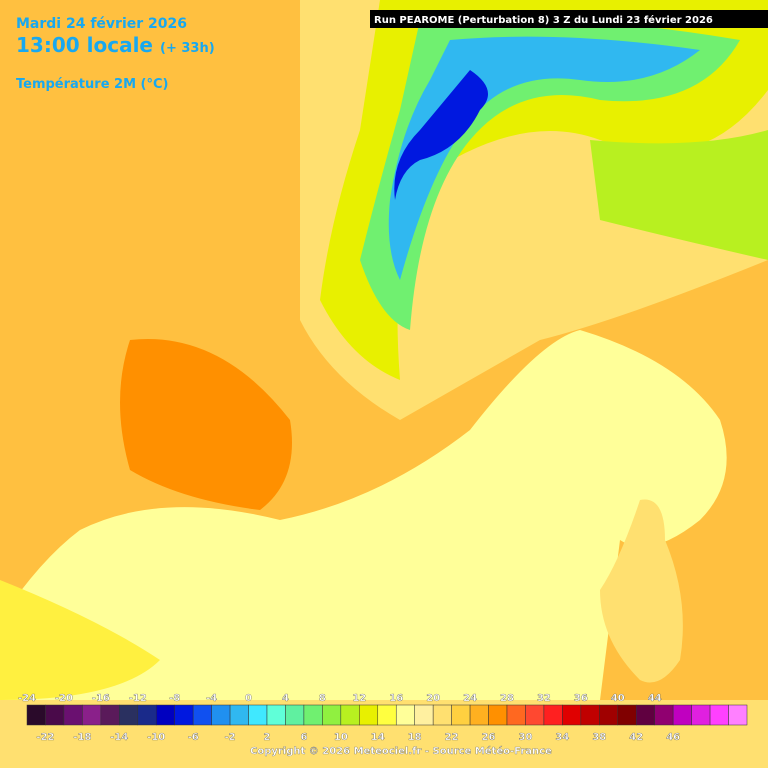 The height and width of the screenshot is (772, 768). What do you see at coordinates (285, 698) in the screenshot?
I see `legend-label: 4` at bounding box center [285, 698].